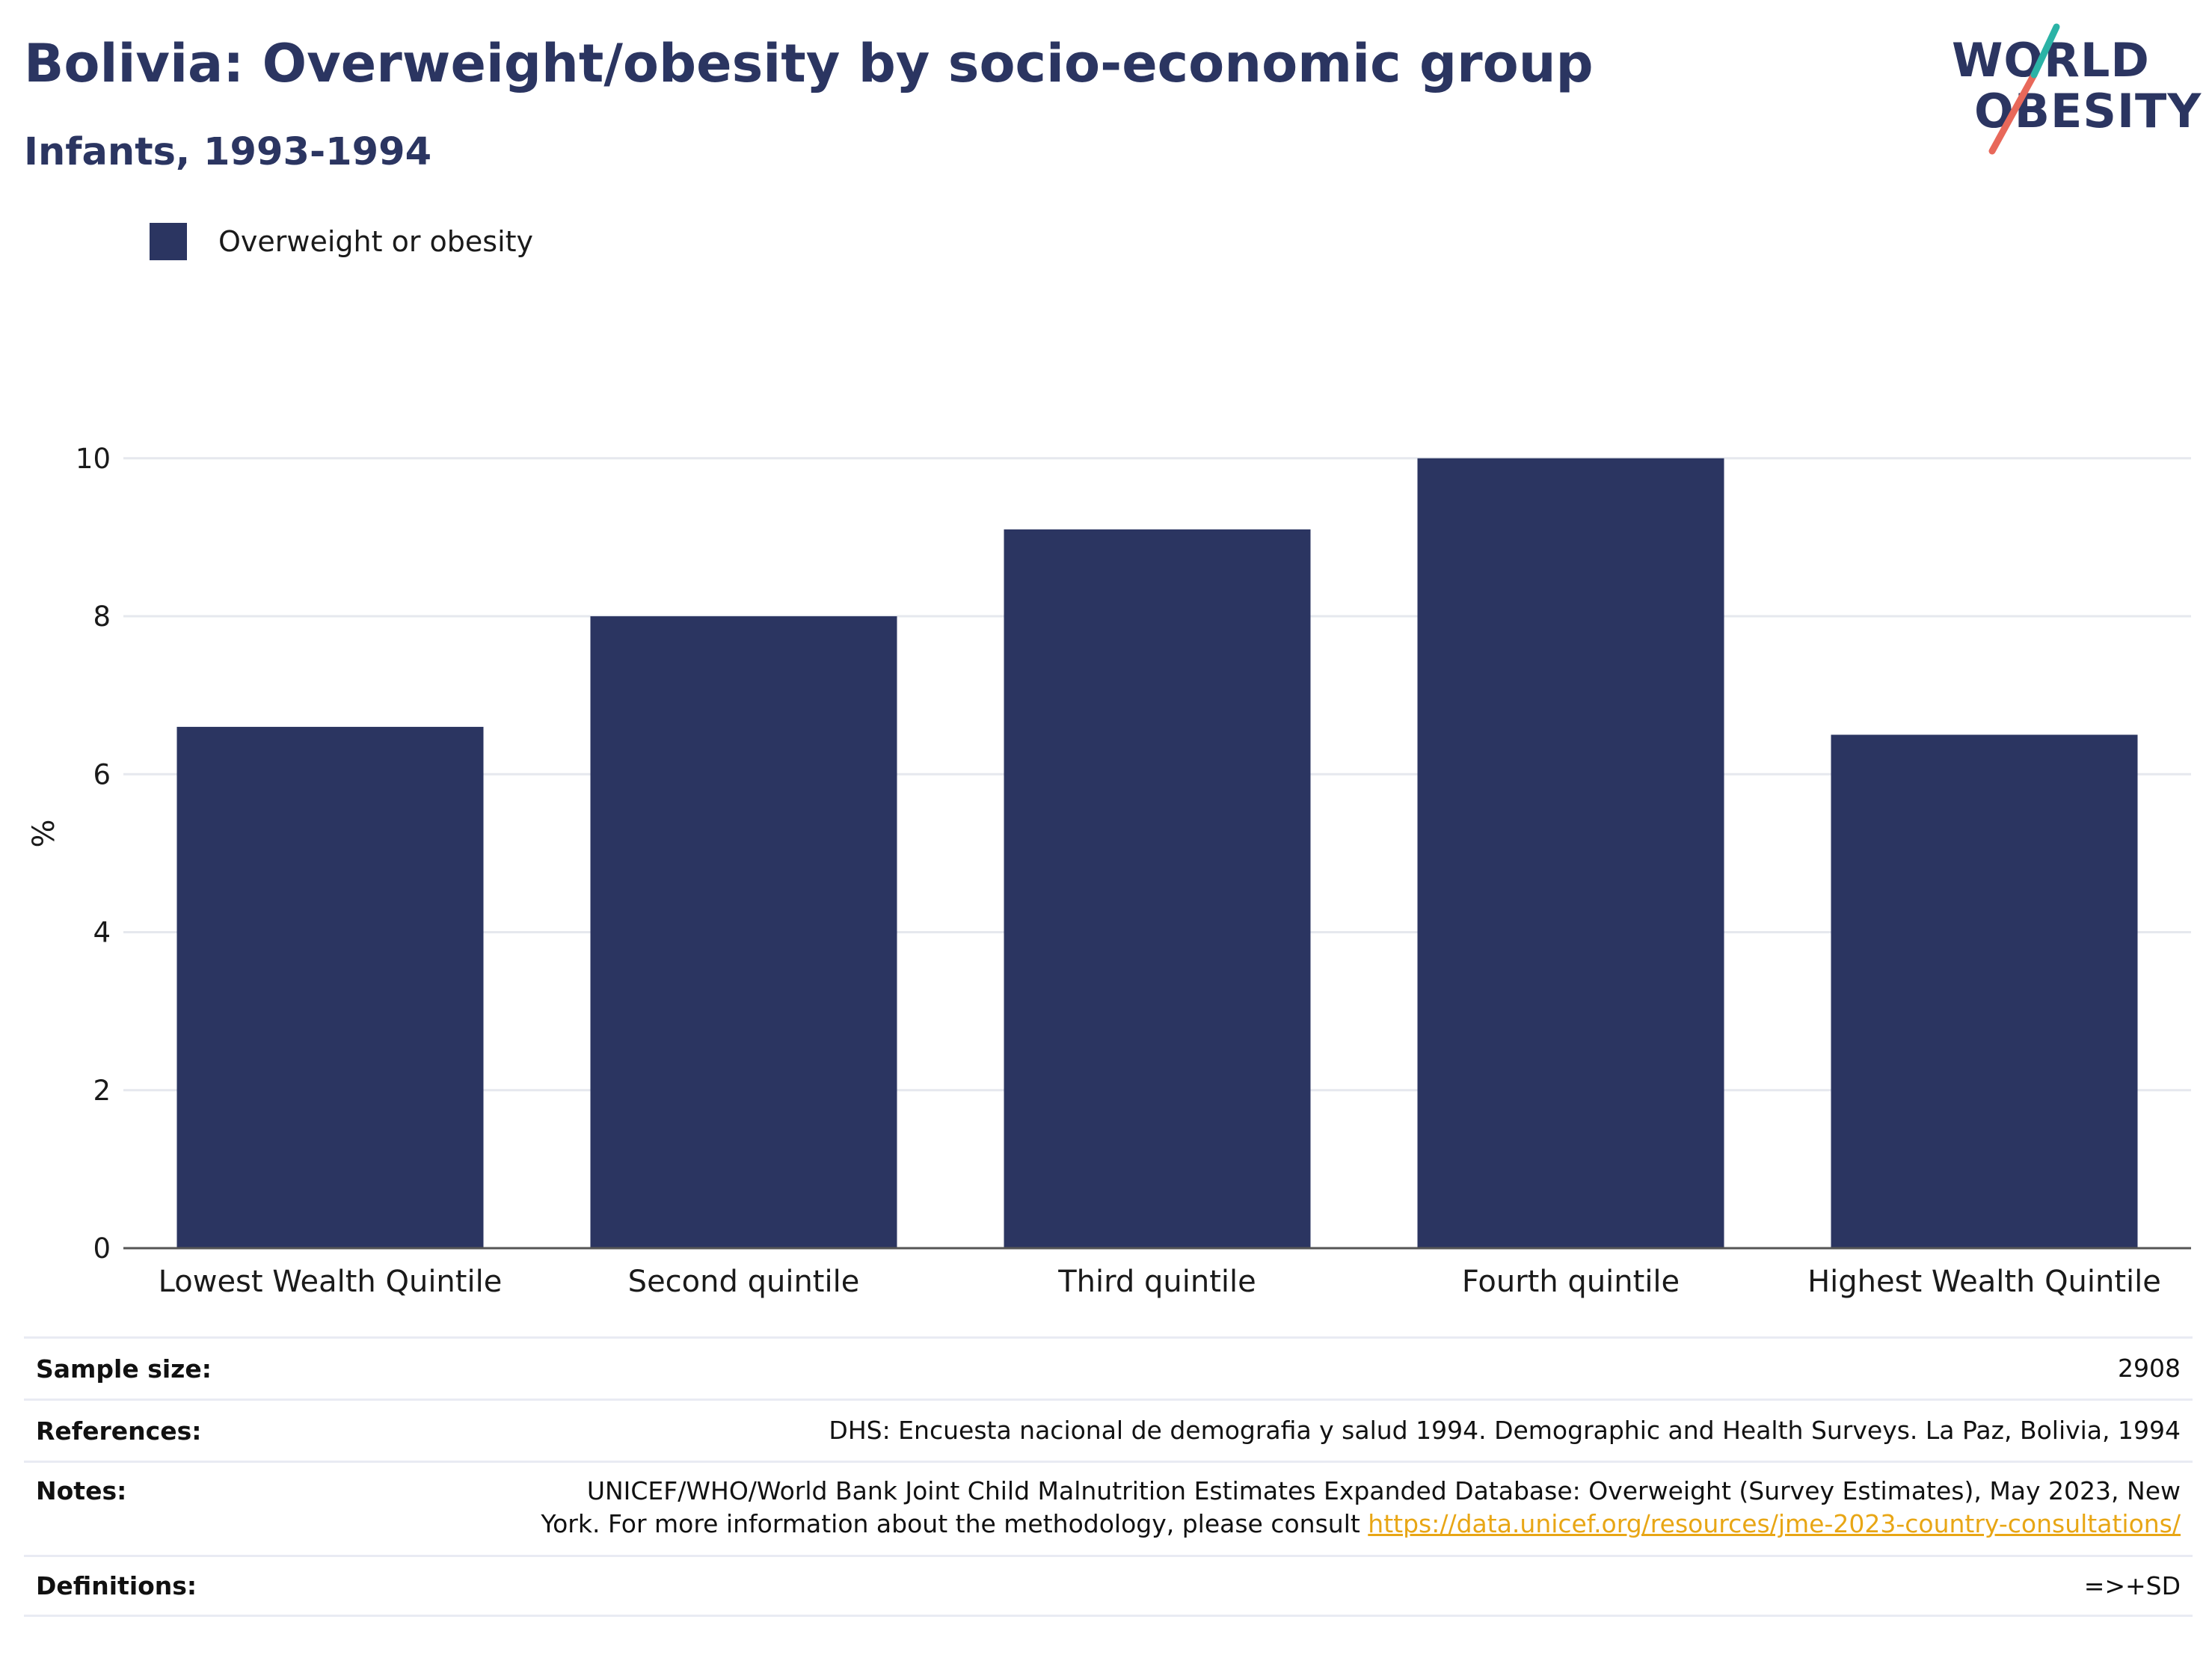 Image resolution: width=2212 pixels, height=1655 pixels. I want to click on chart-legend: Overweight or obesity, so click(341, 241).